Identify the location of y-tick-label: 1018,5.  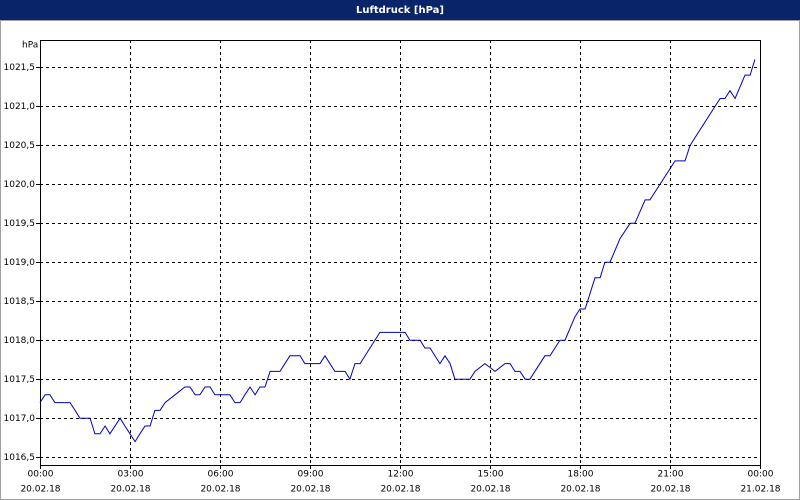
(20, 302).